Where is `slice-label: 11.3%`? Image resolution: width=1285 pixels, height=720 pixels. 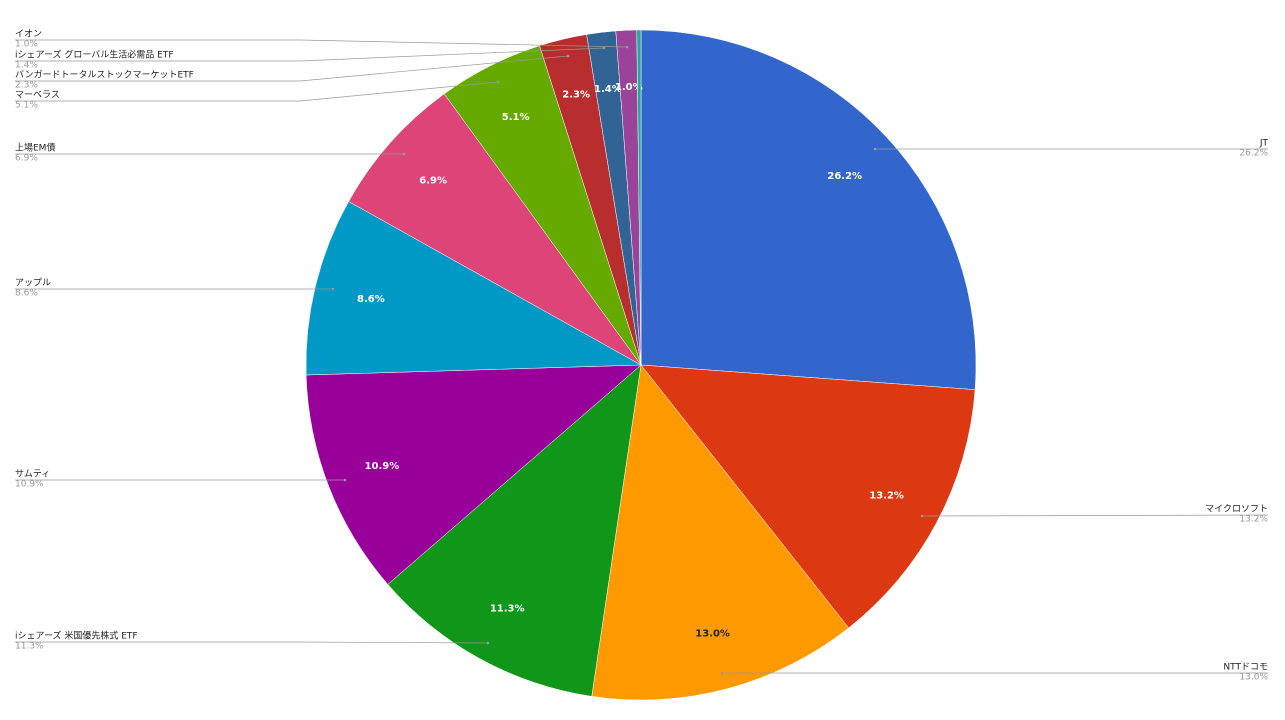
slice-label: 11.3% is located at coordinates (507, 609).